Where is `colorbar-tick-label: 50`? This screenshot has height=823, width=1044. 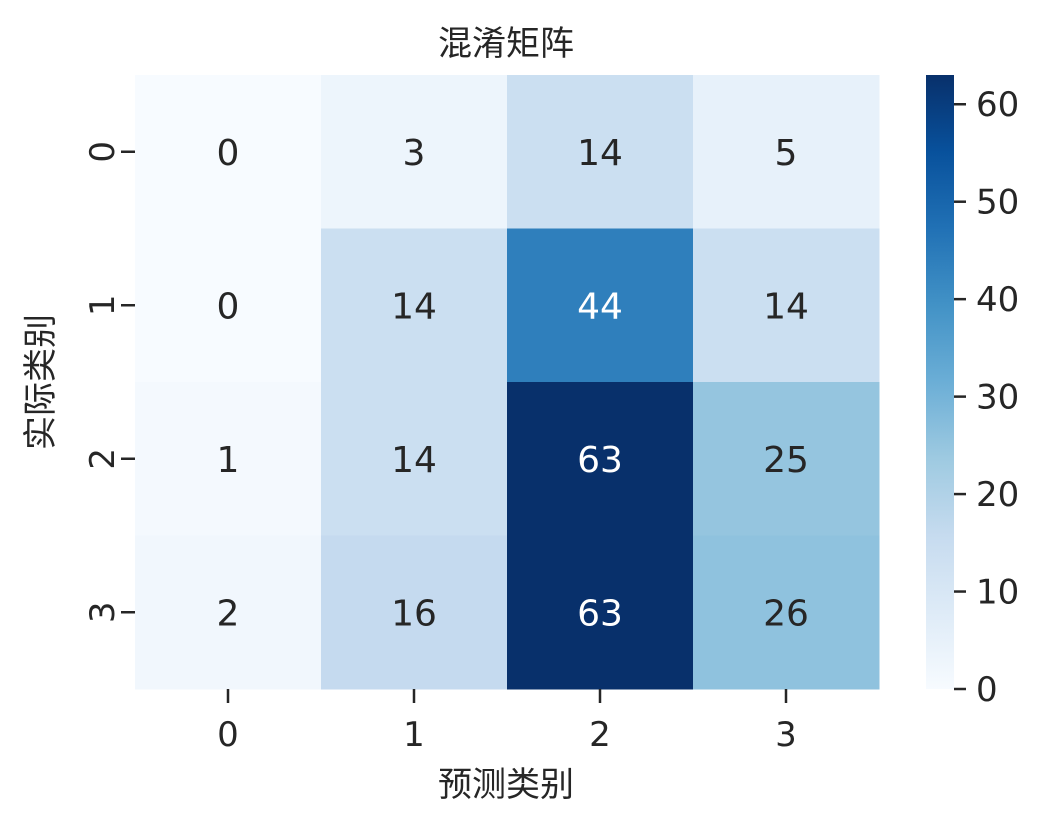
colorbar-tick-label: 50 is located at coordinates (997, 203).